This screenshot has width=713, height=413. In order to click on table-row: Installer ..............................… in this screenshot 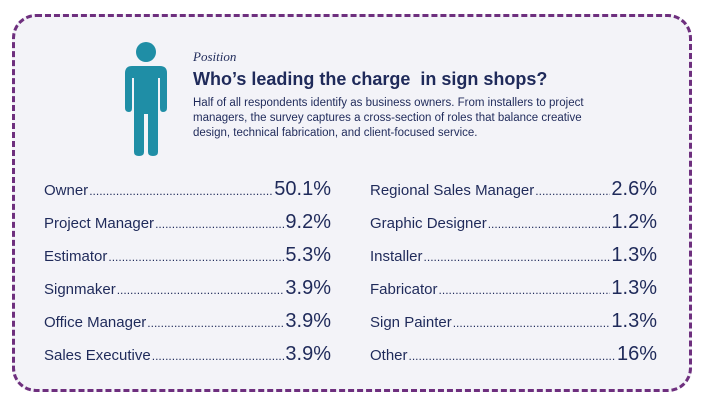, I will do `click(513, 260)`.